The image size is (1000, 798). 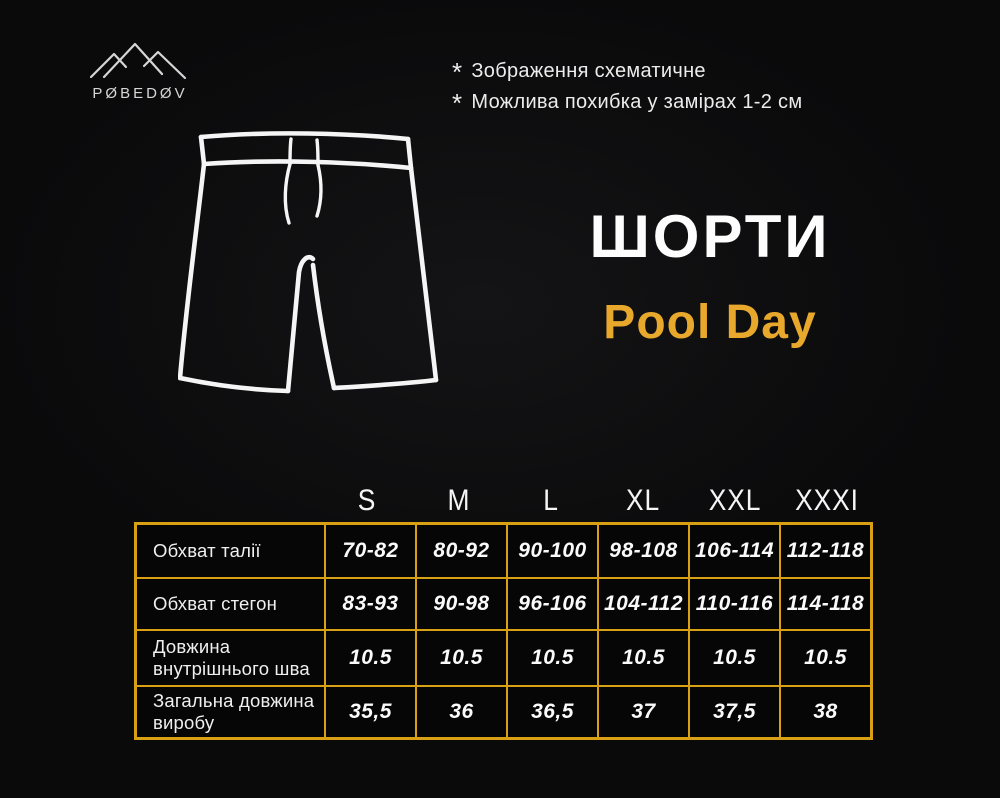 I want to click on cell-value: 36,5, so click(x=552, y=712).